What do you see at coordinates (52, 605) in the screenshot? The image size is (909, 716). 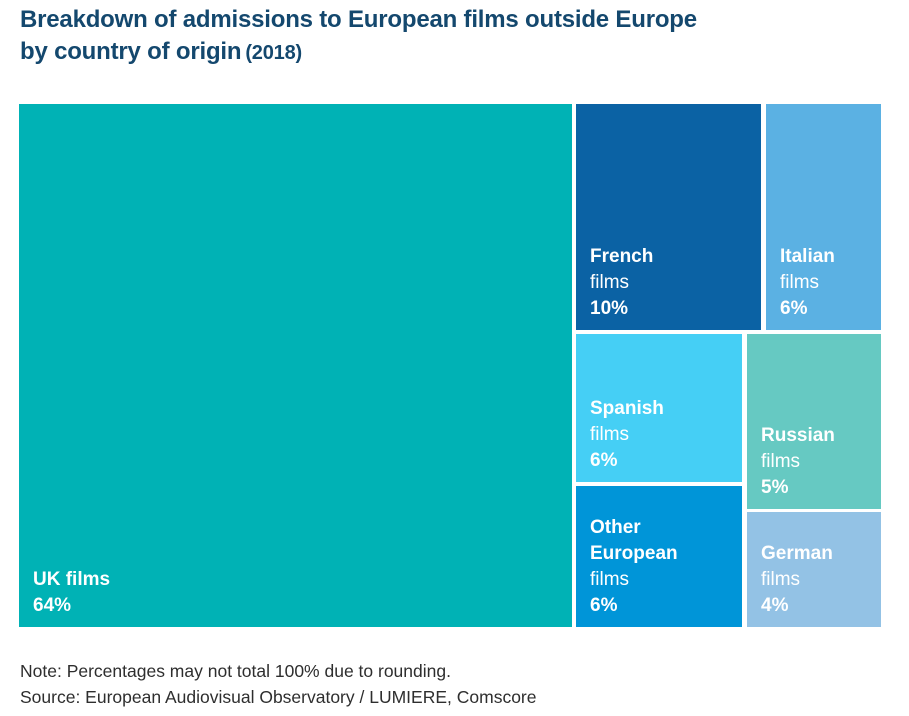 I see `cell-percent-value: 64%` at bounding box center [52, 605].